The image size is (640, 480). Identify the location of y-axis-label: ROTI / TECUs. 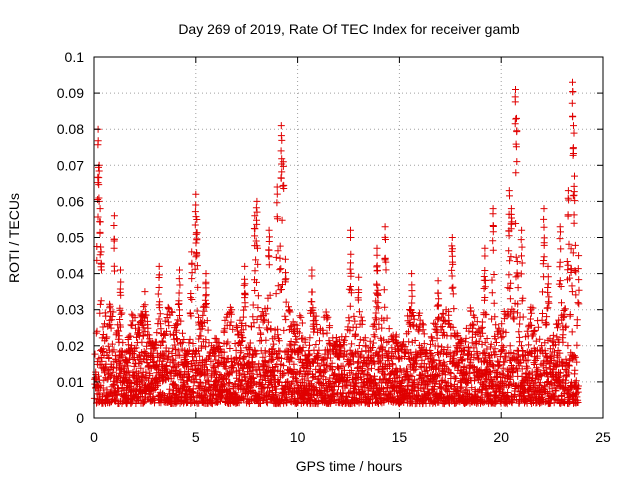
(14, 238).